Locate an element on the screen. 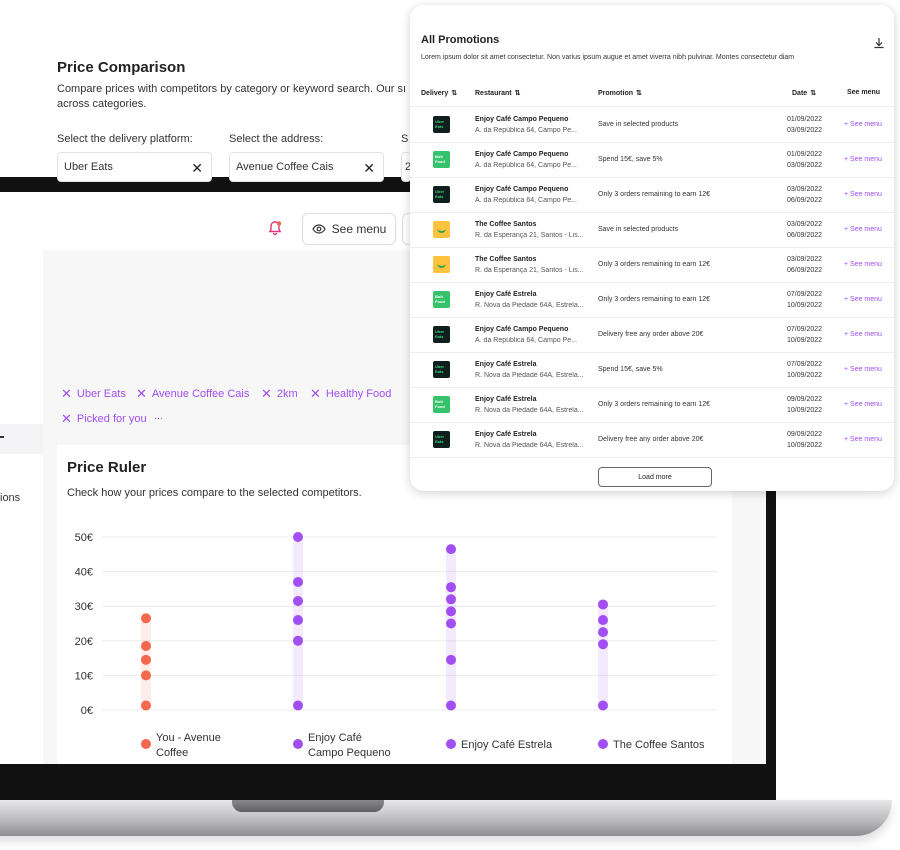 This screenshot has width=900, height=850. address-select: Avenue Coffee Cais ✕ is located at coordinates (306, 167).